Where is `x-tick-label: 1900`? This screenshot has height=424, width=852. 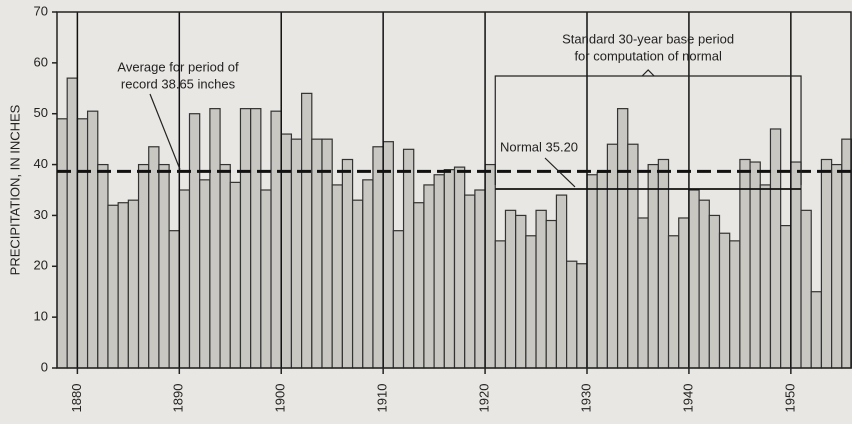
x-tick-label: 1900 is located at coordinates (280, 398).